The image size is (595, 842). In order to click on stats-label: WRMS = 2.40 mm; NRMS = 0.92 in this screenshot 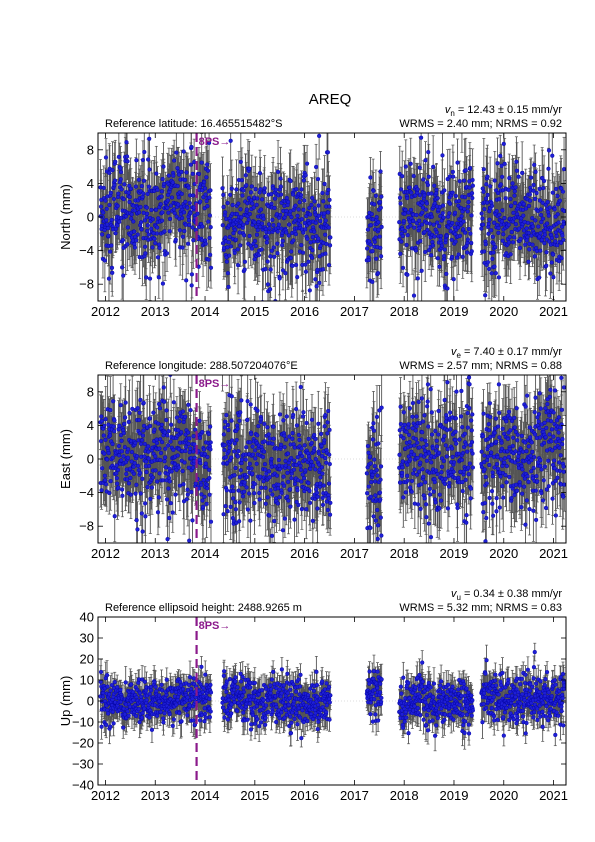, I will do `click(480, 124)`.